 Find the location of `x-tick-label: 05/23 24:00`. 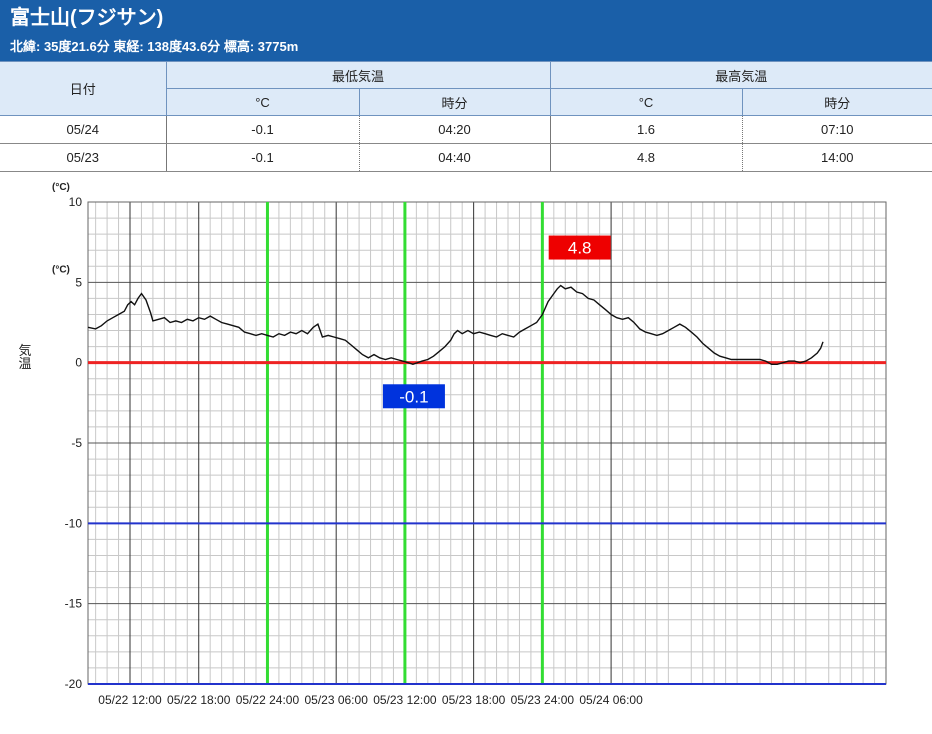

x-tick-label: 05/23 24:00 is located at coordinates (543, 700).